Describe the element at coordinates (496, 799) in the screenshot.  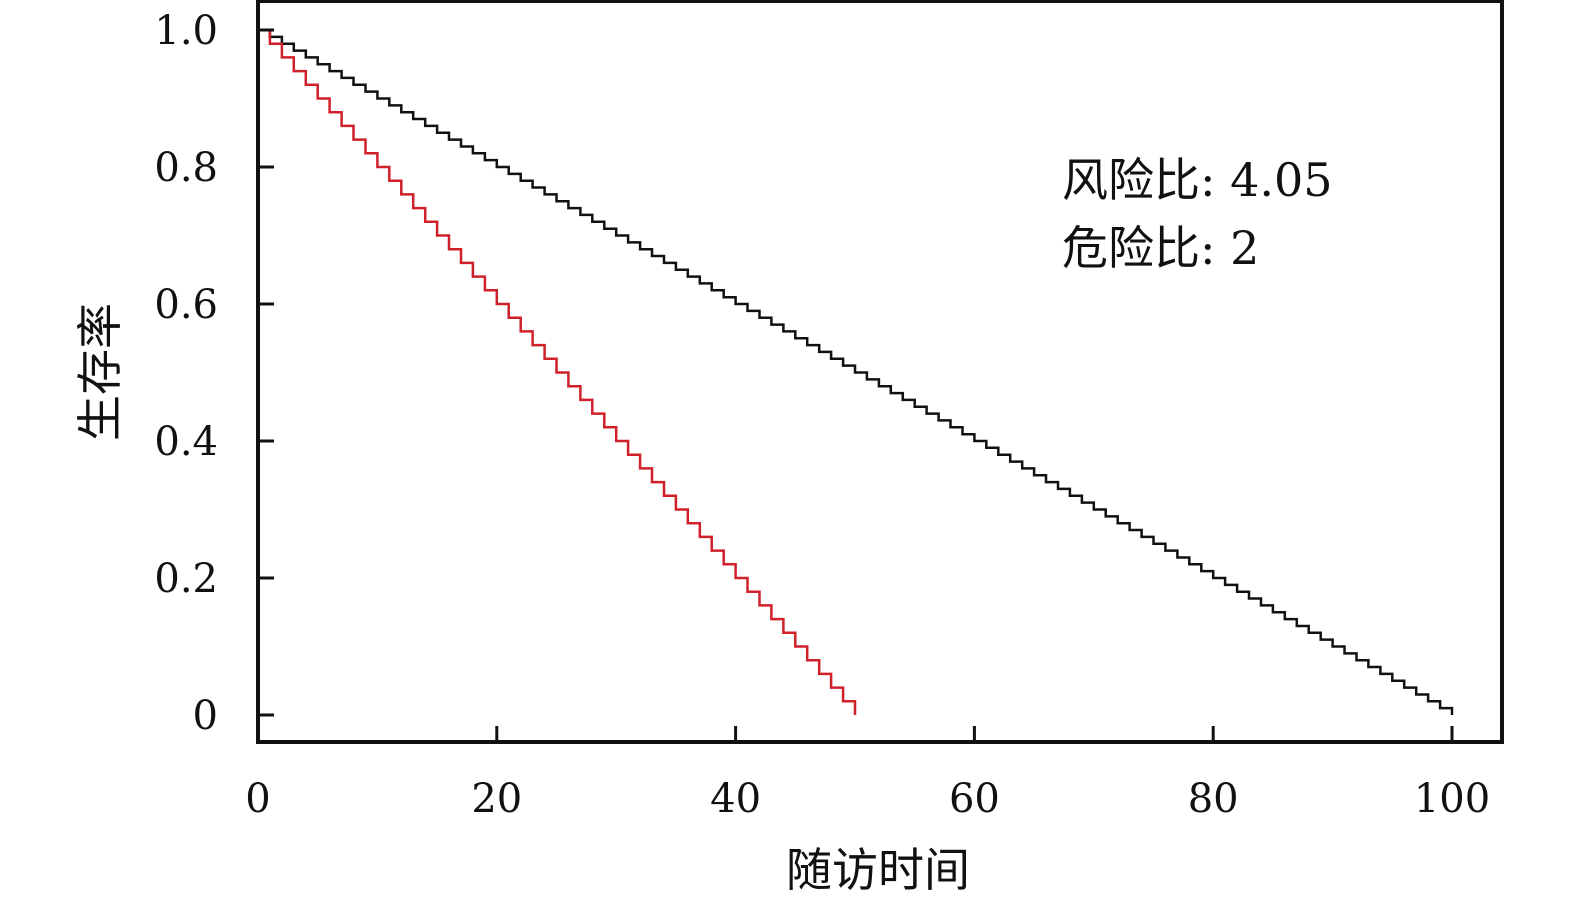
I see `x-tick-label: 20` at that location.